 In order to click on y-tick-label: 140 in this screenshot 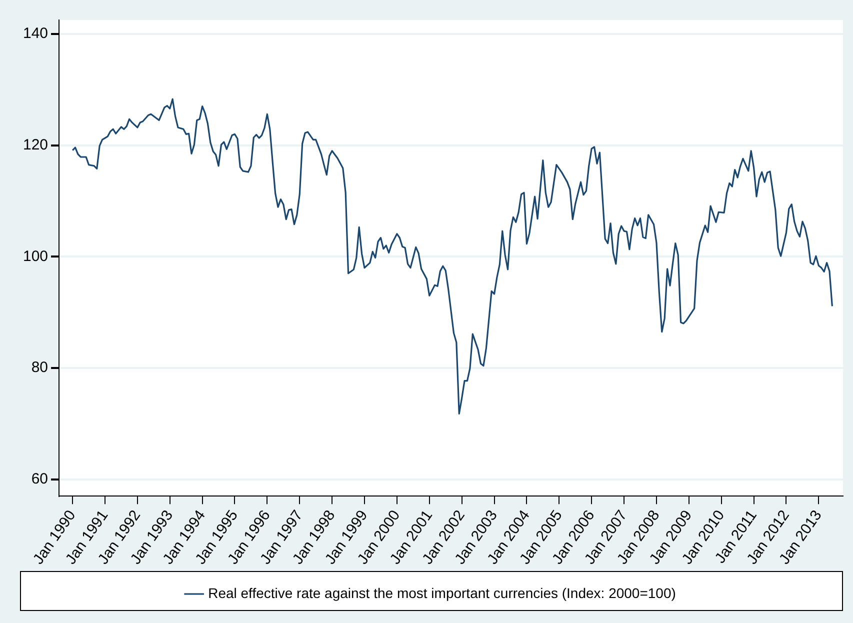, I will do `click(35, 33)`.